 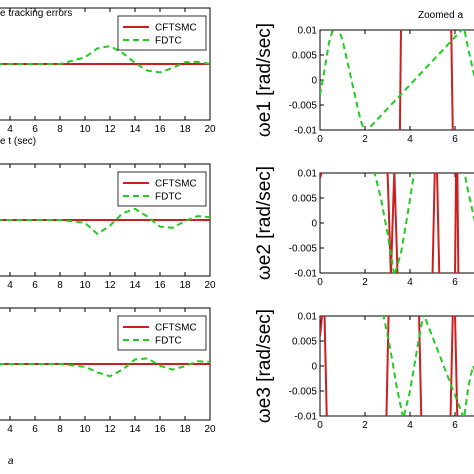 I want to click on subplot-title: e tracking errors, so click(x=36, y=13).